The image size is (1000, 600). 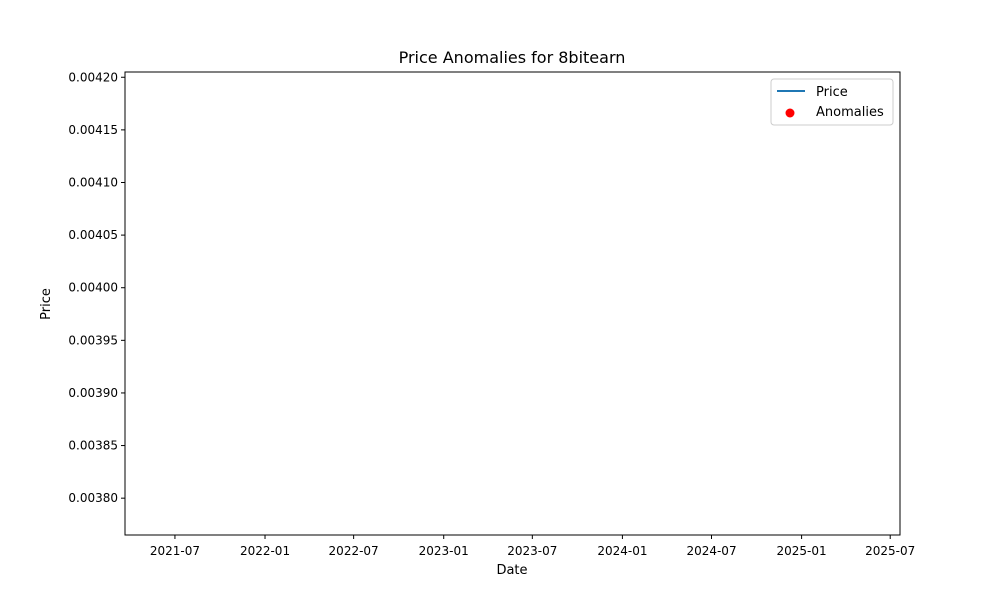 What do you see at coordinates (711, 551) in the screenshot?
I see `x-tick-label: 2024-07` at bounding box center [711, 551].